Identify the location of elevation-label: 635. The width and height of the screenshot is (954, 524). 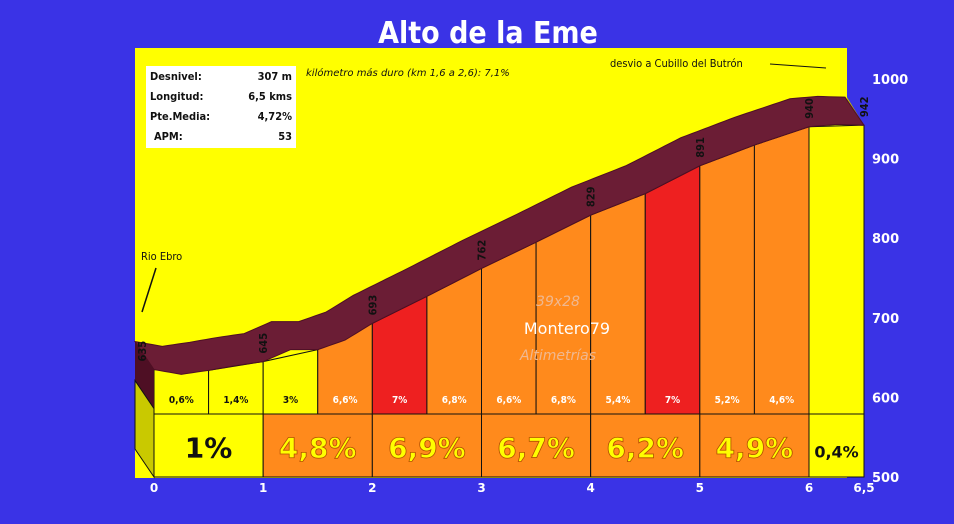
(142, 351).